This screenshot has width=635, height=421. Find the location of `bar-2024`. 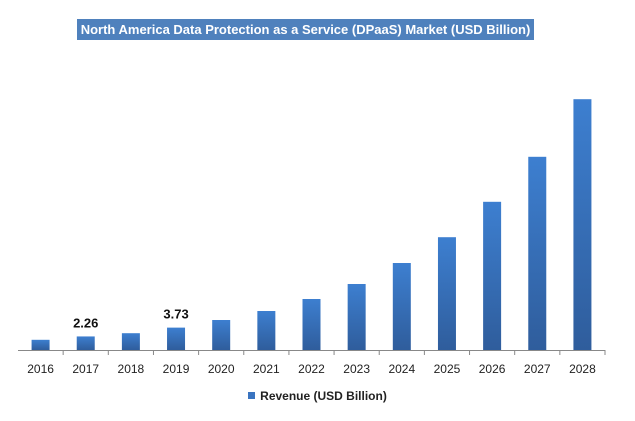

bar-2024 is located at coordinates (401, 306).